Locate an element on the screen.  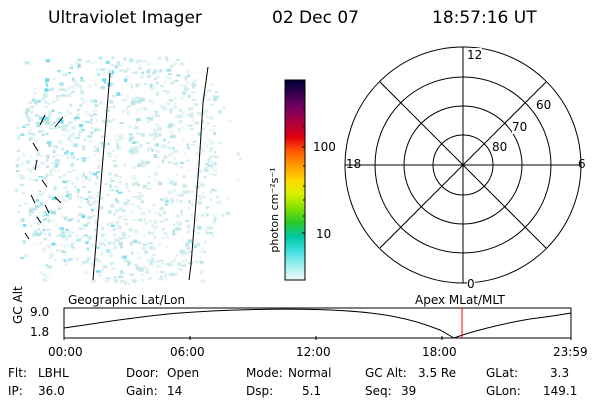
mode-label: Mode: is located at coordinates (264, 373).